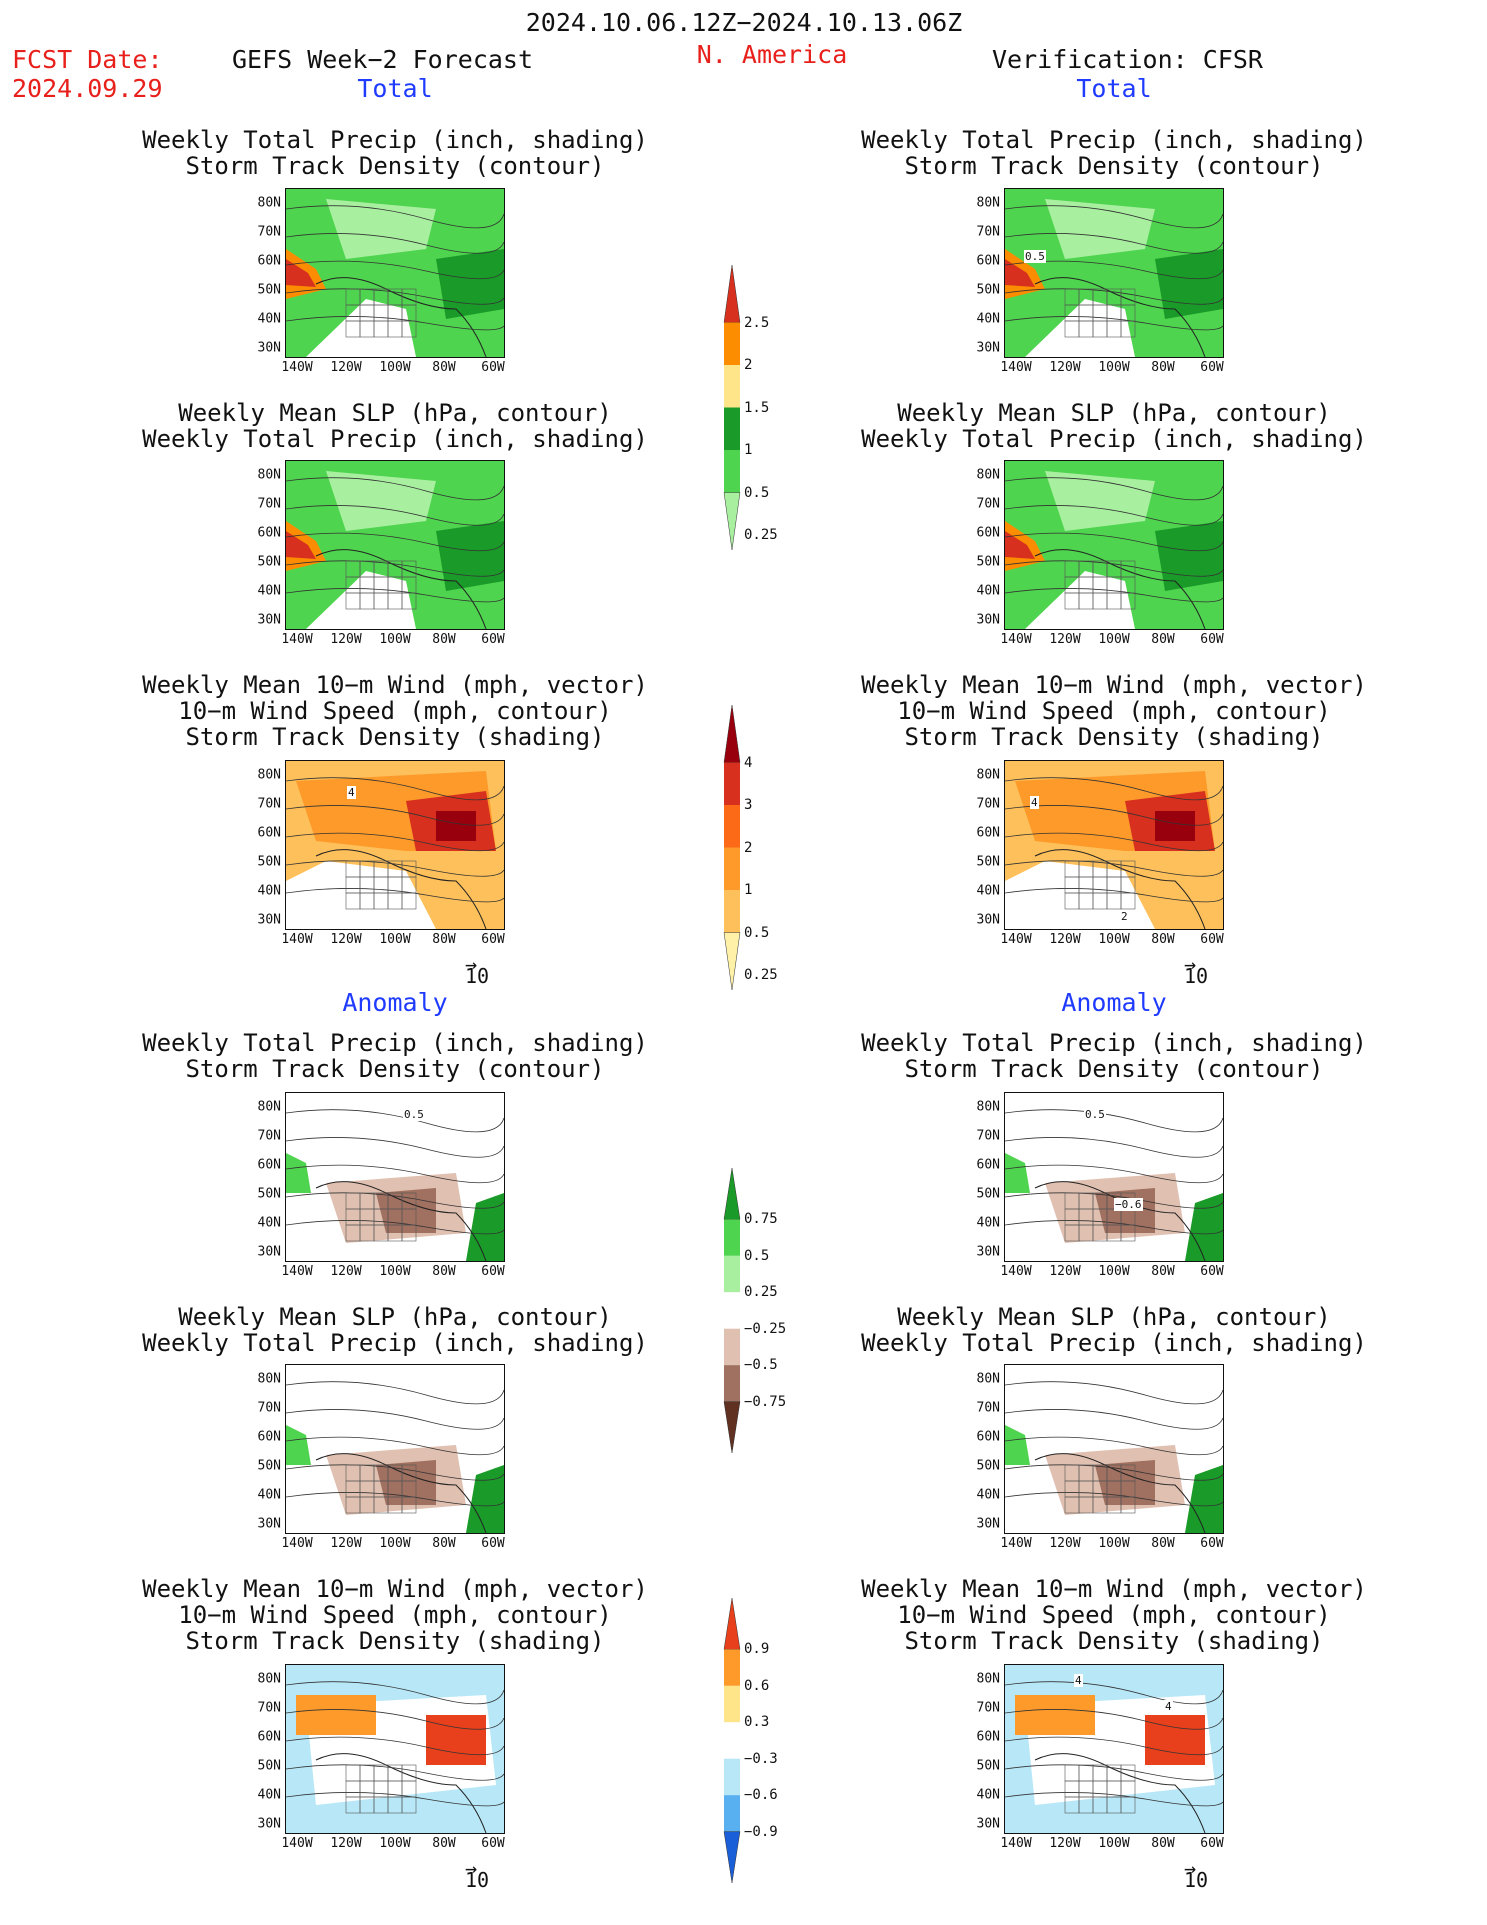  I want to click on colorbar-label: −0.5, so click(761, 1365).